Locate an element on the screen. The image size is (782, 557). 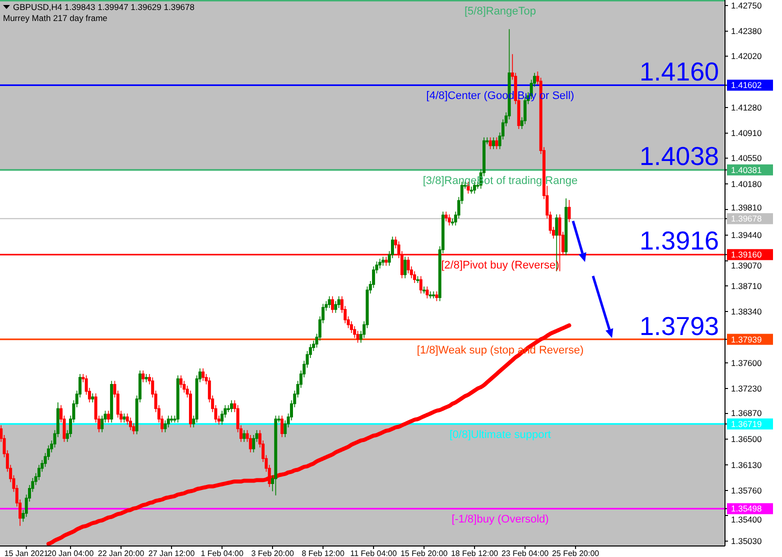
x-tick-label: 18 Feb 12:00 is located at coordinates (474, 553).